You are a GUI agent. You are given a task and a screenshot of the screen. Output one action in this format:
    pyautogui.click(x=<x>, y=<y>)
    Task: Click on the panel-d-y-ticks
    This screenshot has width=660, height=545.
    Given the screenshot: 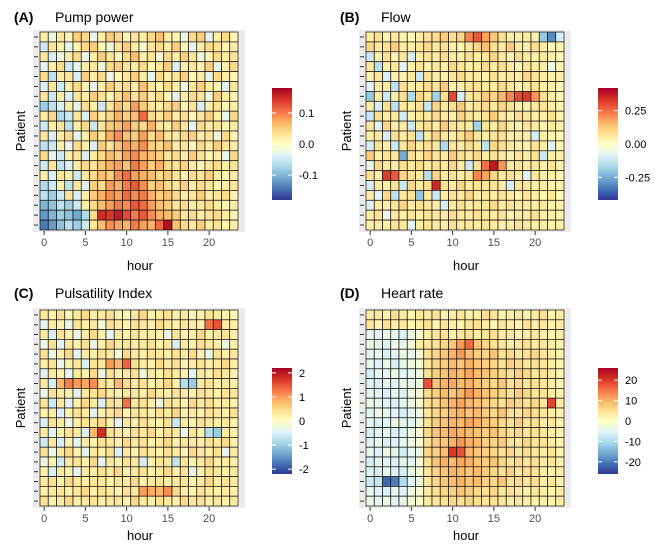 What is the action you would take?
    pyautogui.click(x=362, y=408)
    